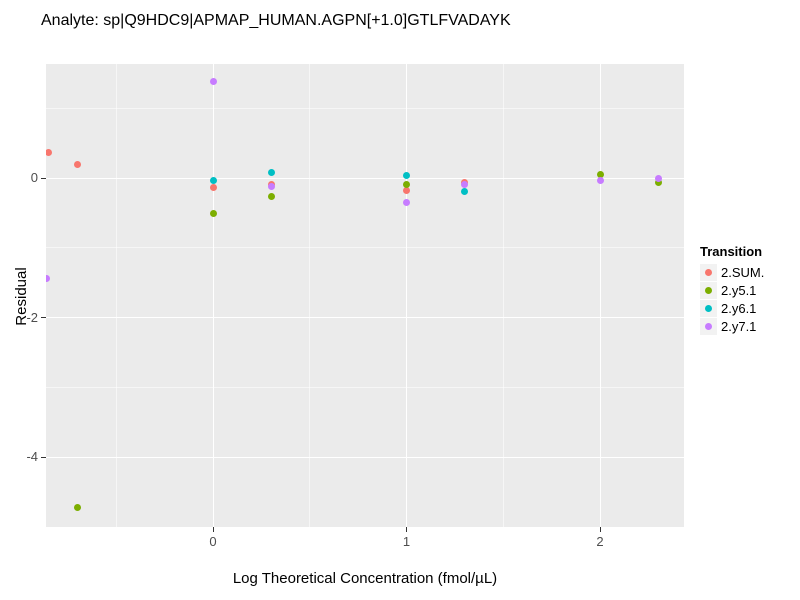 The width and height of the screenshot is (800, 600). What do you see at coordinates (21, 296) in the screenshot?
I see `y-axis-title: Residual` at bounding box center [21, 296].